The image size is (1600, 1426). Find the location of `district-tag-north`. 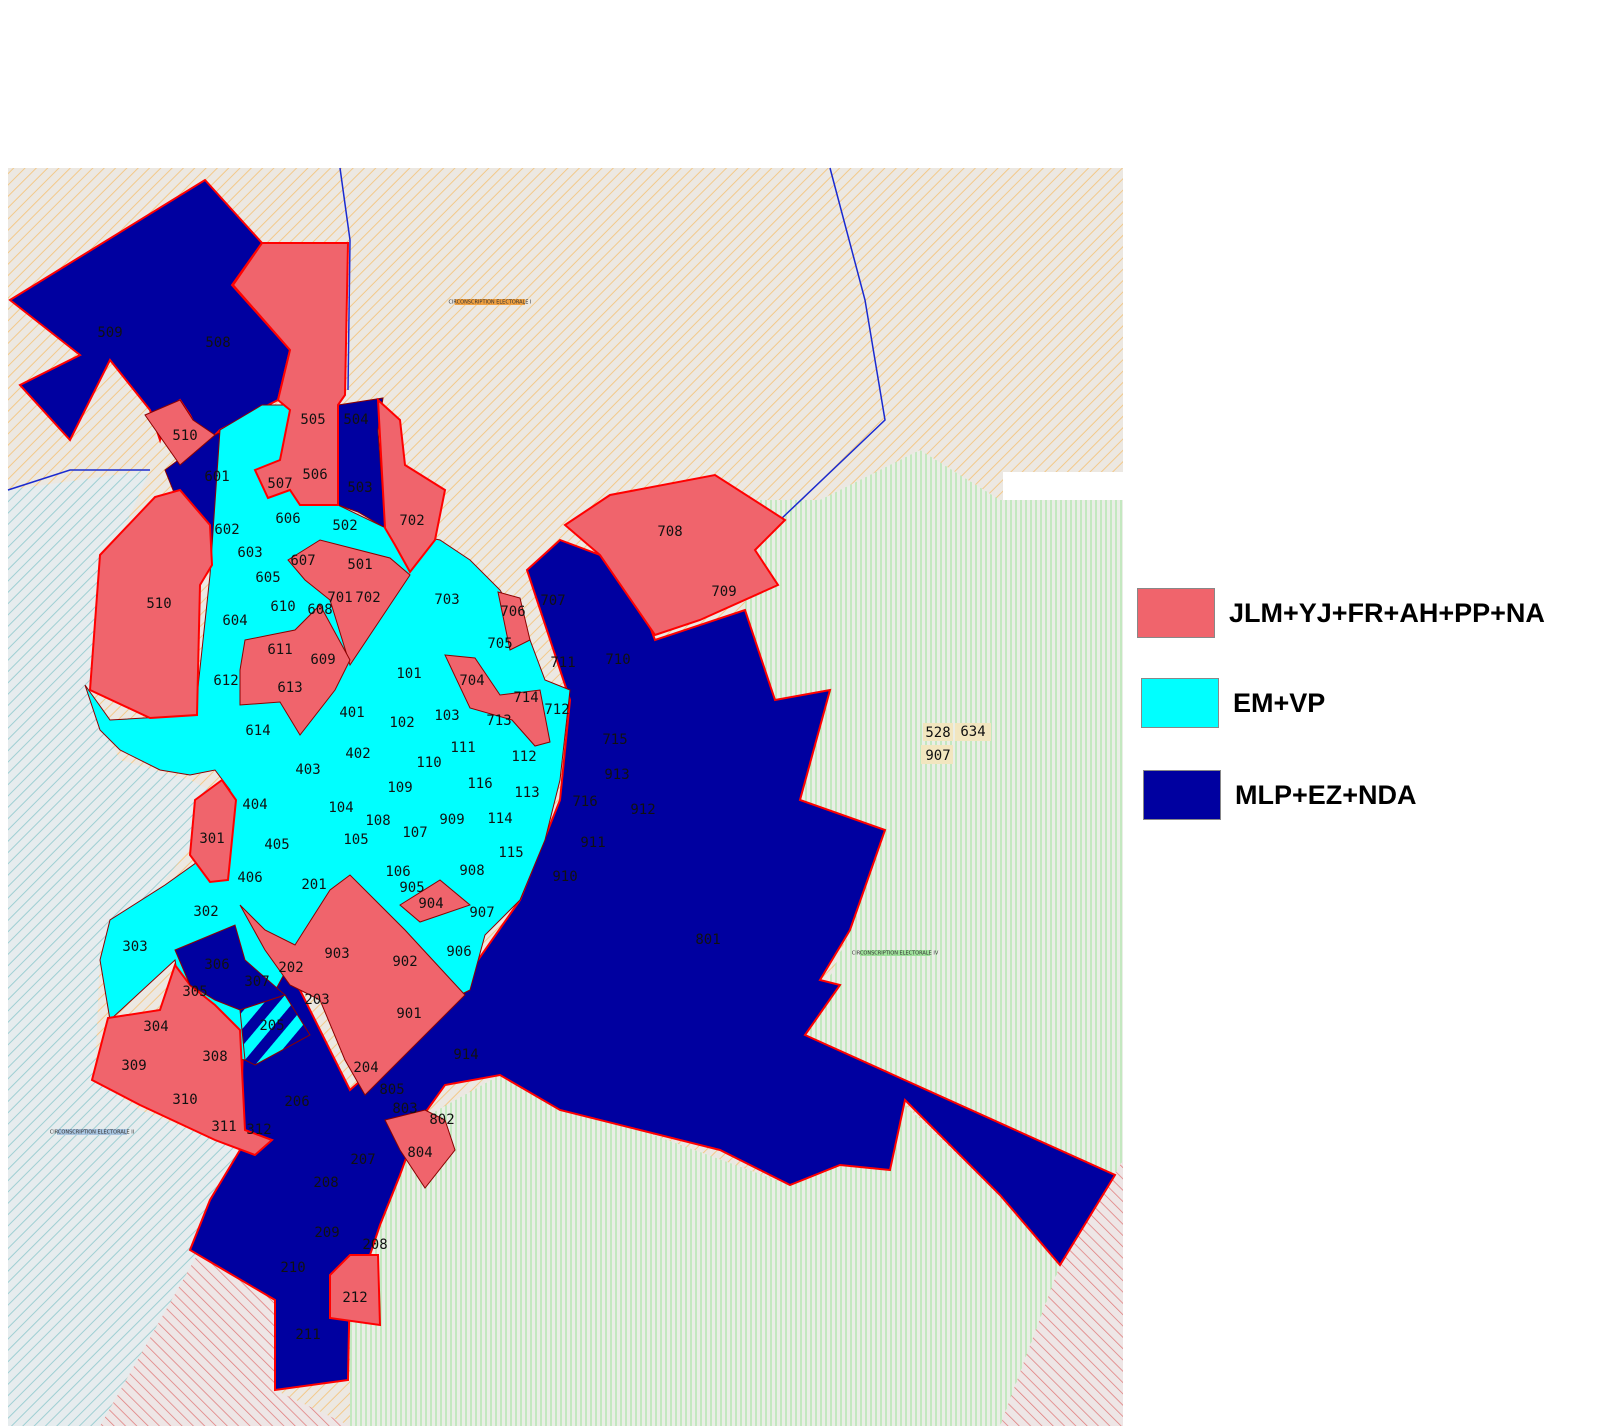

district-tag-north is located at coordinates (490, 302).